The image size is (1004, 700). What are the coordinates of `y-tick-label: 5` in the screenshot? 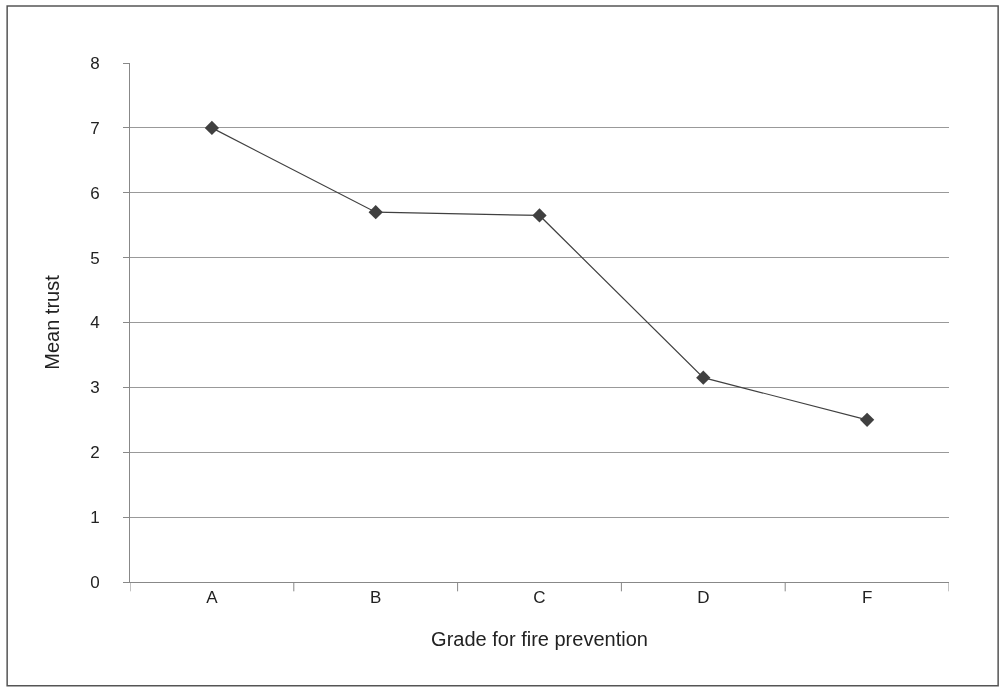 It's located at (95, 258).